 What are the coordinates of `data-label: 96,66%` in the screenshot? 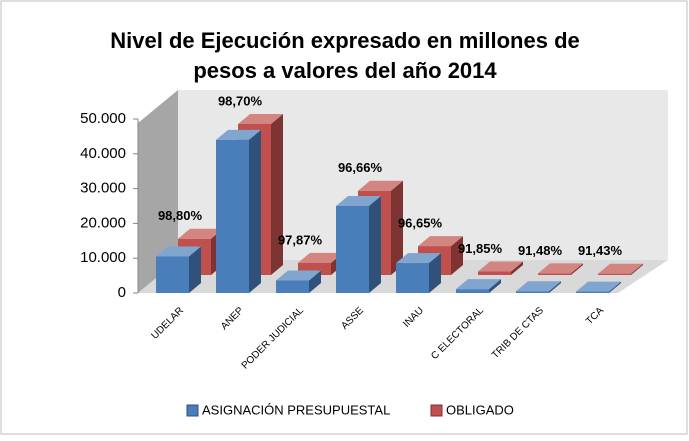 It's located at (360, 167).